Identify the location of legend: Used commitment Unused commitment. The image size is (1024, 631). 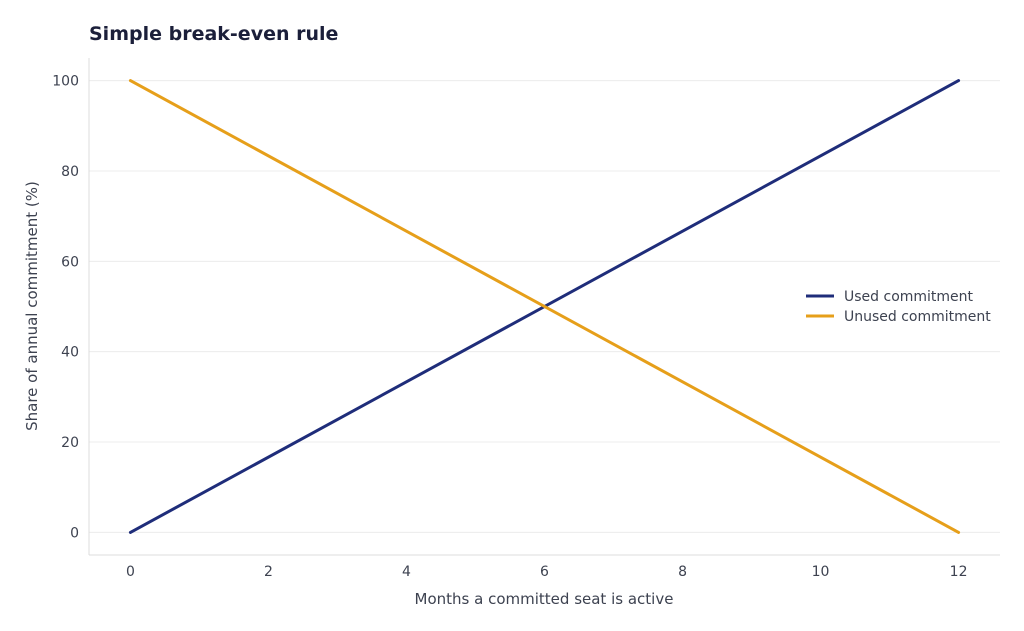
(898, 307).